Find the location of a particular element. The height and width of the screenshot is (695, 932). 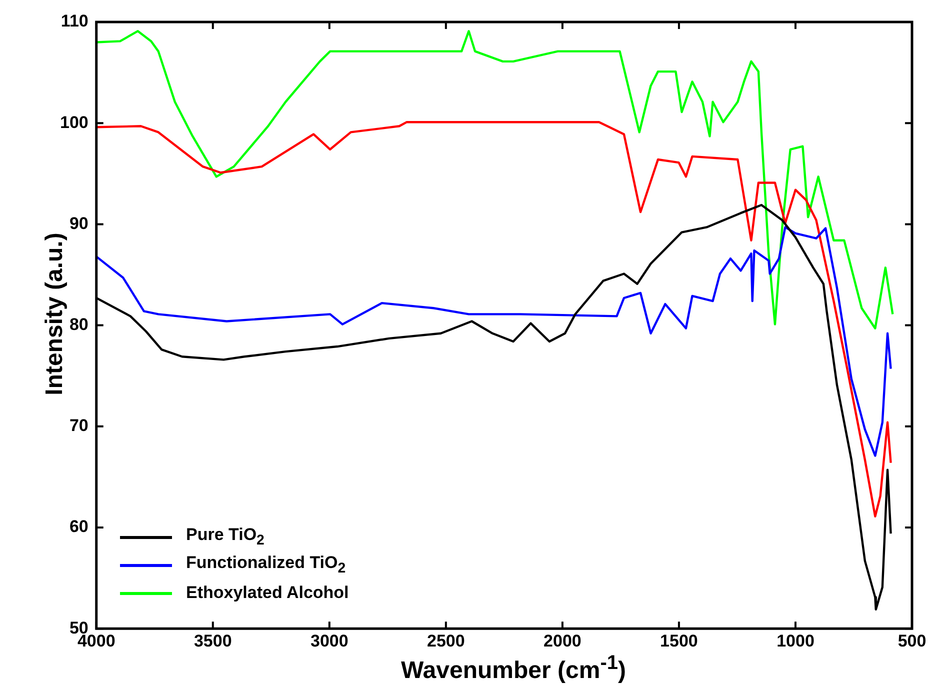

y-axis-title: Intensity (a.u.) is located at coordinates (55, 315).